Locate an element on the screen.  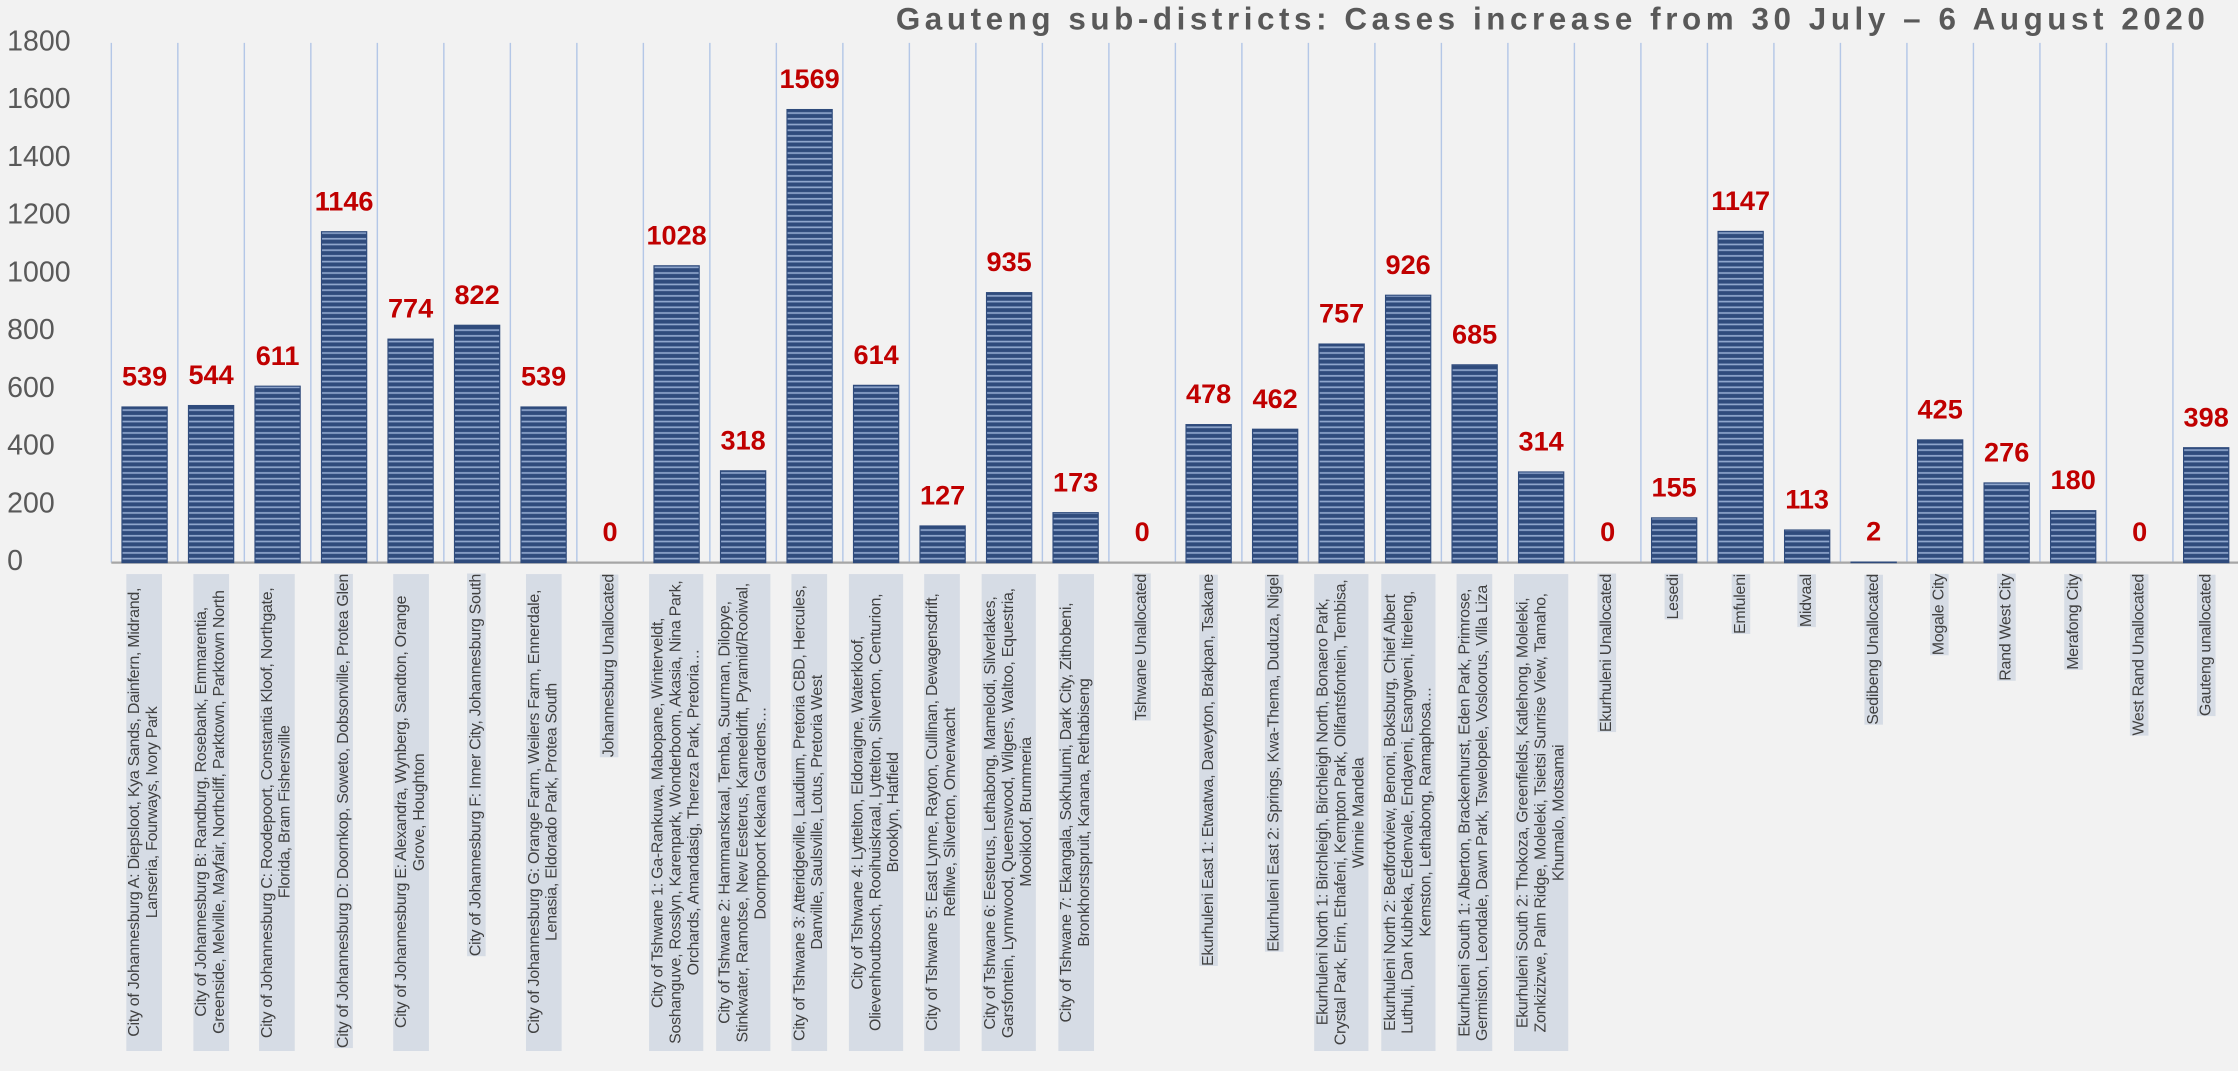
x-tick-label: Emfuleni is located at coordinates (1740, 604).